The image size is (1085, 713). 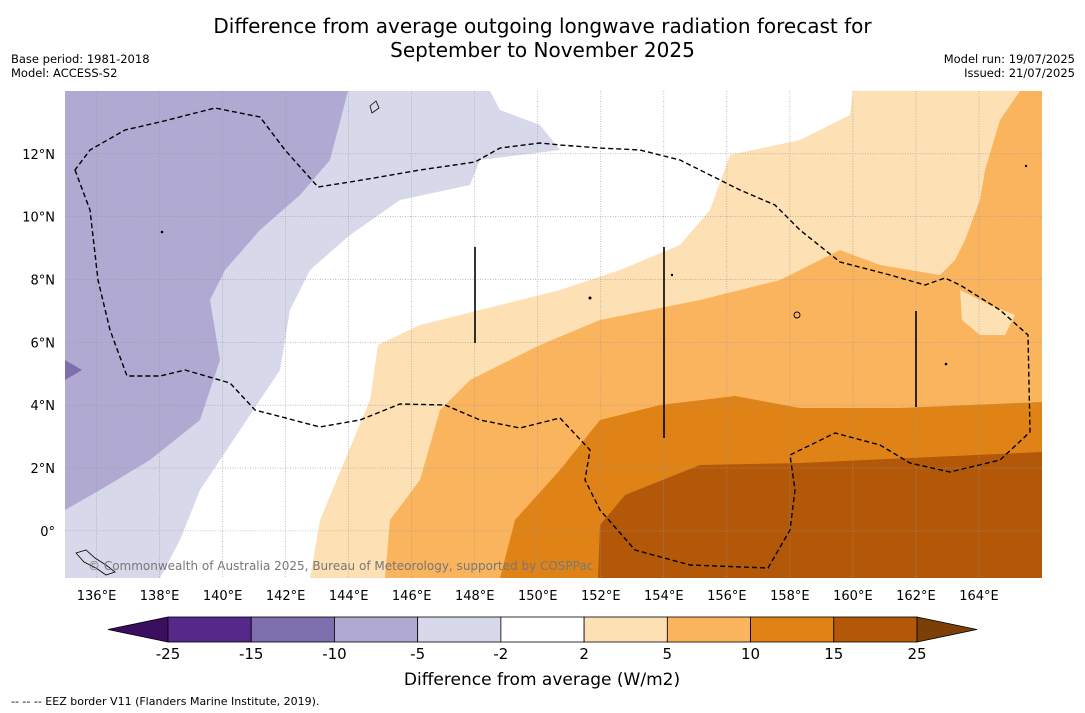 What do you see at coordinates (223, 596) in the screenshot?
I see `lon-tick-label: 140°E` at bounding box center [223, 596].